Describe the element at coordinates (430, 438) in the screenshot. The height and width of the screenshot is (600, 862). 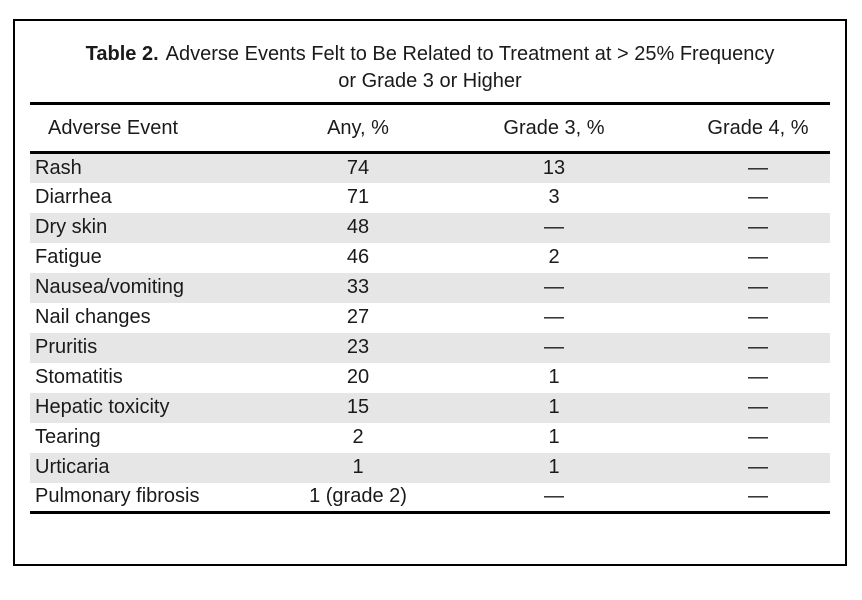
I see `table-row: Tearing 2 1 —` at that location.